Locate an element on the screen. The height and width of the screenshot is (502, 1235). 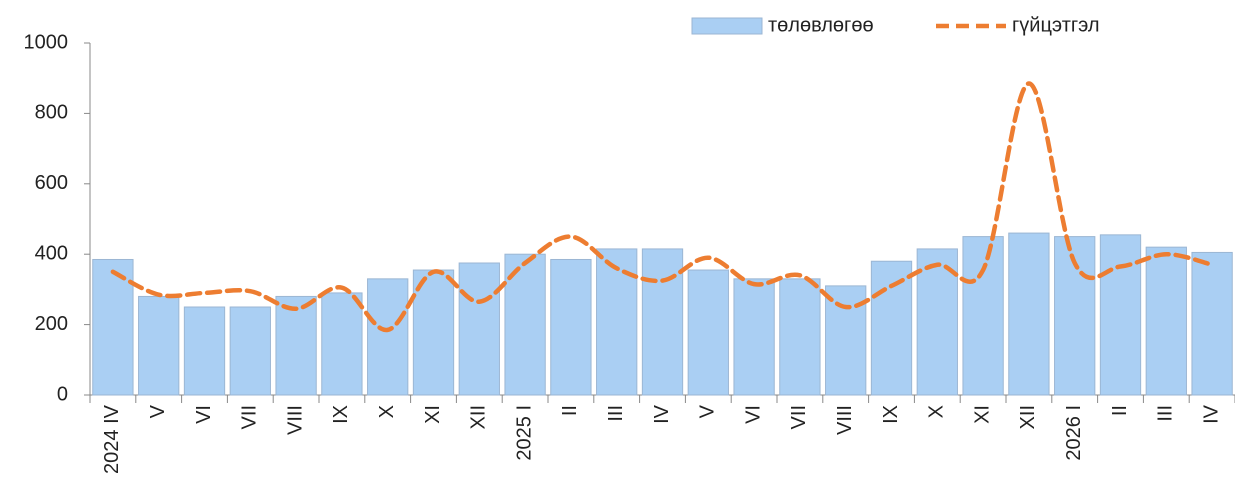
legend-label: төлөвлөгөө is located at coordinates (821, 25).